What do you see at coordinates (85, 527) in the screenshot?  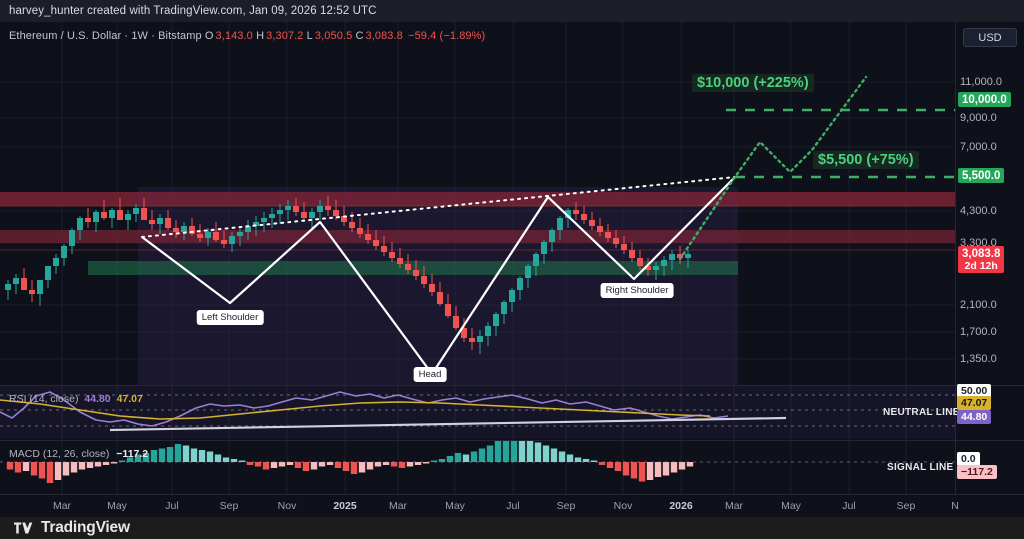 I see `tradingview-brand: TradingView` at bounding box center [85, 527].